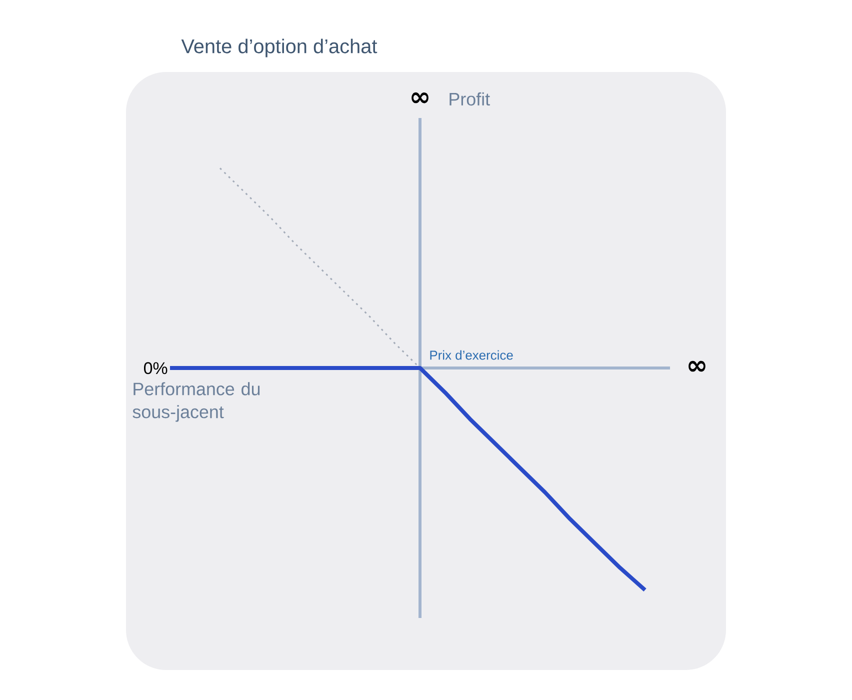 The width and height of the screenshot is (852, 700). Describe the element at coordinates (471, 355) in the screenshot. I see `annotation: Prix d’exercice` at that location.